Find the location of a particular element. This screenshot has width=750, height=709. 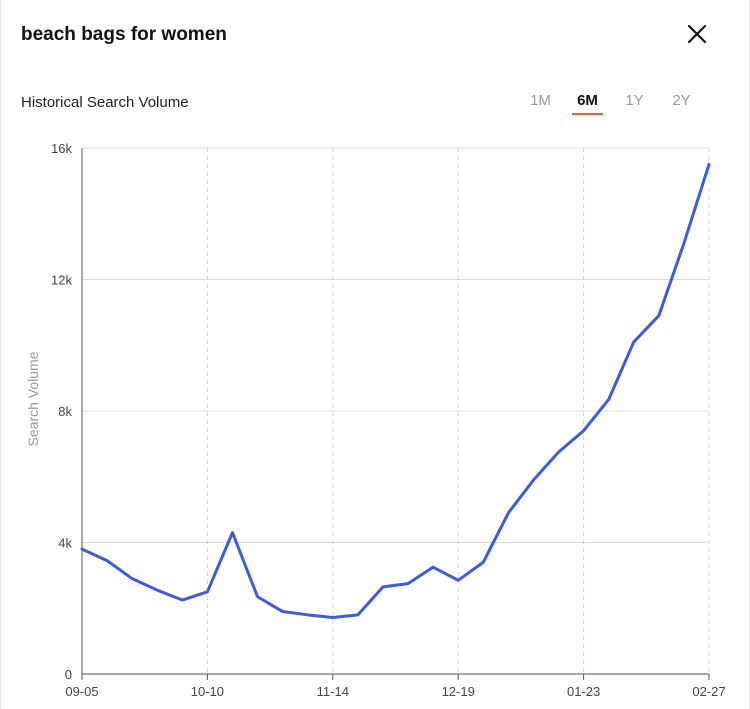

range-selector: 1M 6M 1Y 2Y is located at coordinates (611, 103).